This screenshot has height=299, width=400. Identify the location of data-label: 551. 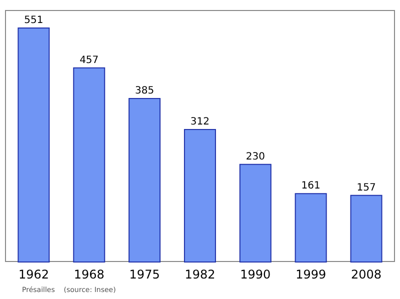
(34, 20).